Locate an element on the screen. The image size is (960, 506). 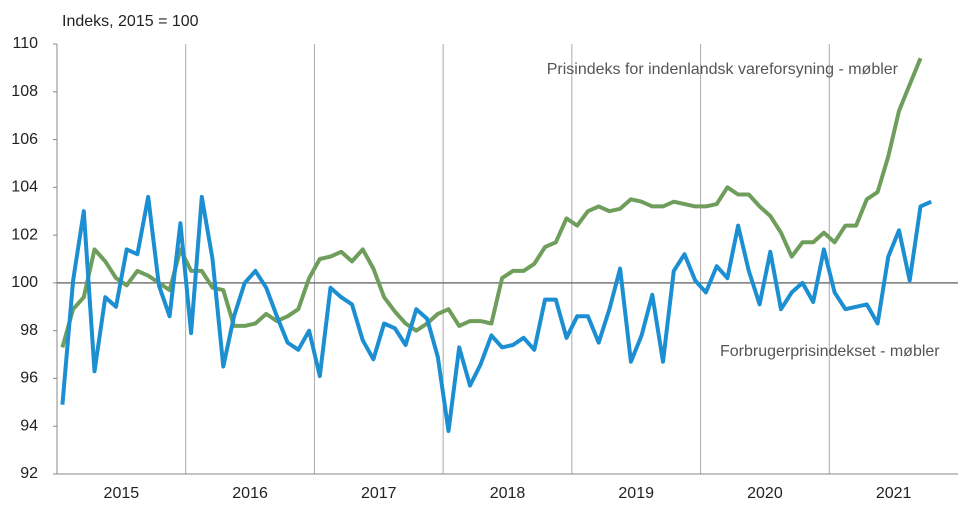
x-tick-label: 2019 is located at coordinates (636, 493).